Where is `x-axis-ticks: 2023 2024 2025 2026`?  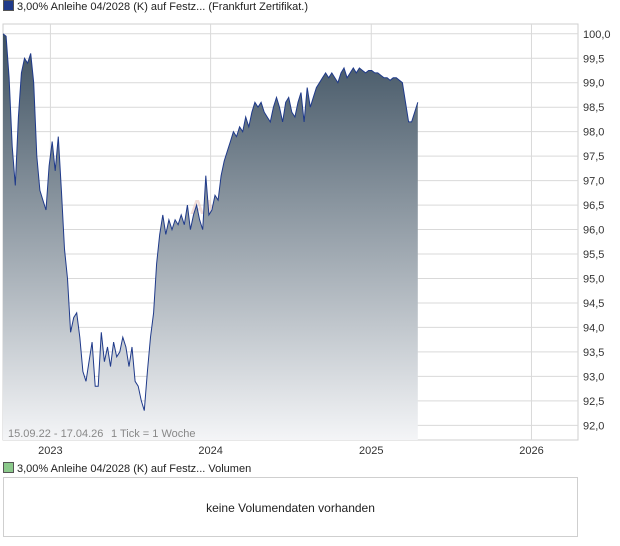
x-axis-ticks: 2023 2024 2025 2026 is located at coordinates (291, 451).